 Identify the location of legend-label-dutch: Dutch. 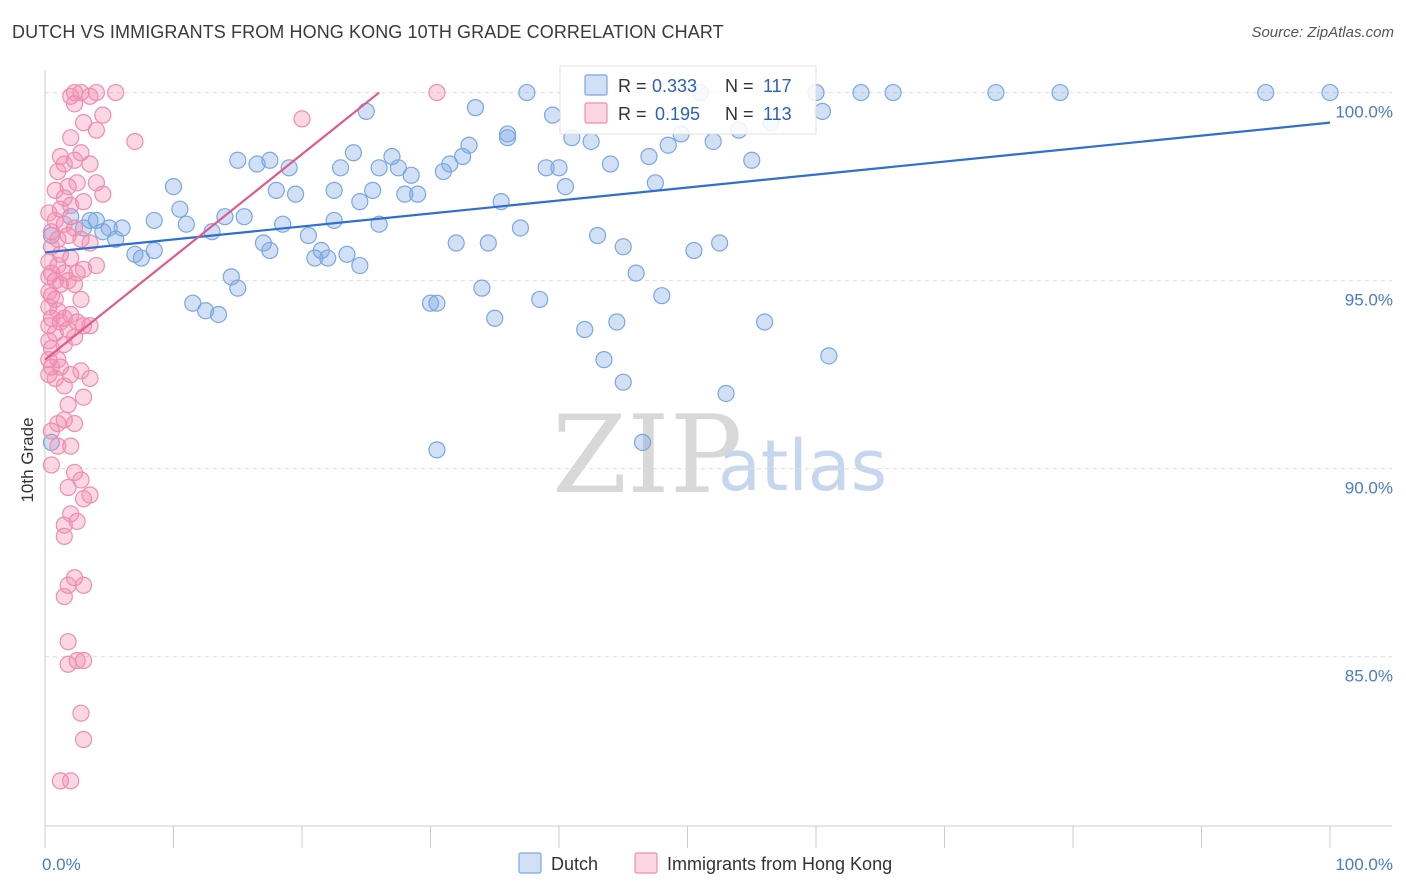
(574, 864).